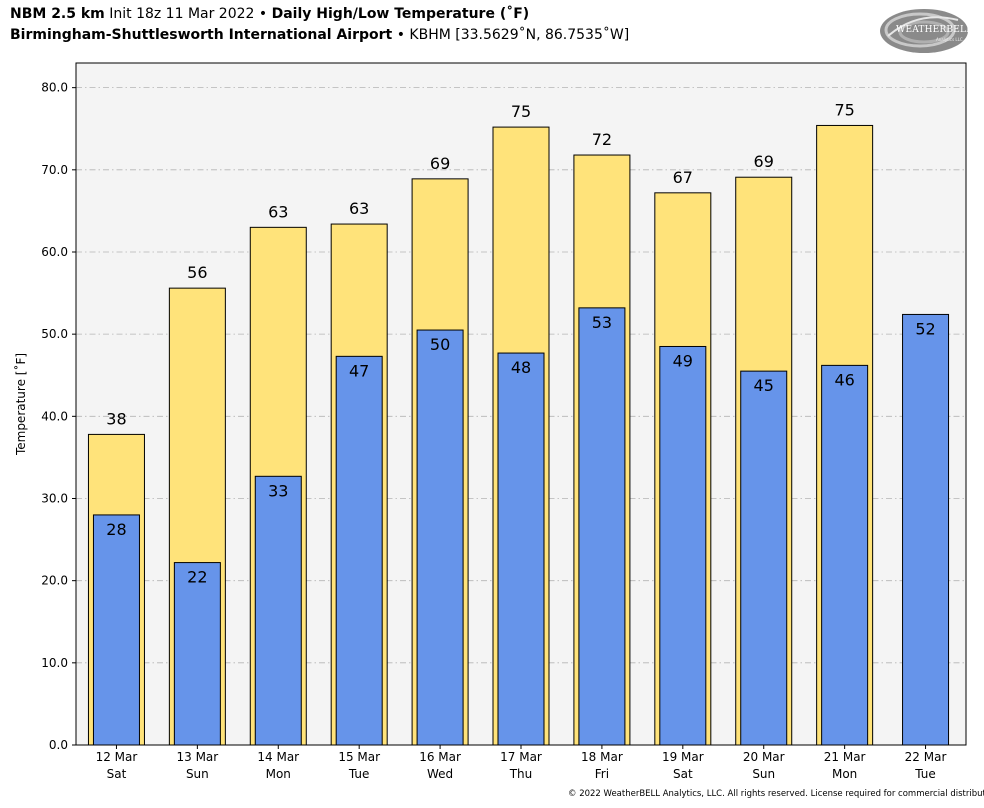 The height and width of the screenshot is (808, 984). Describe the element at coordinates (521, 367) in the screenshot. I see `low-value-label: 48` at that location.